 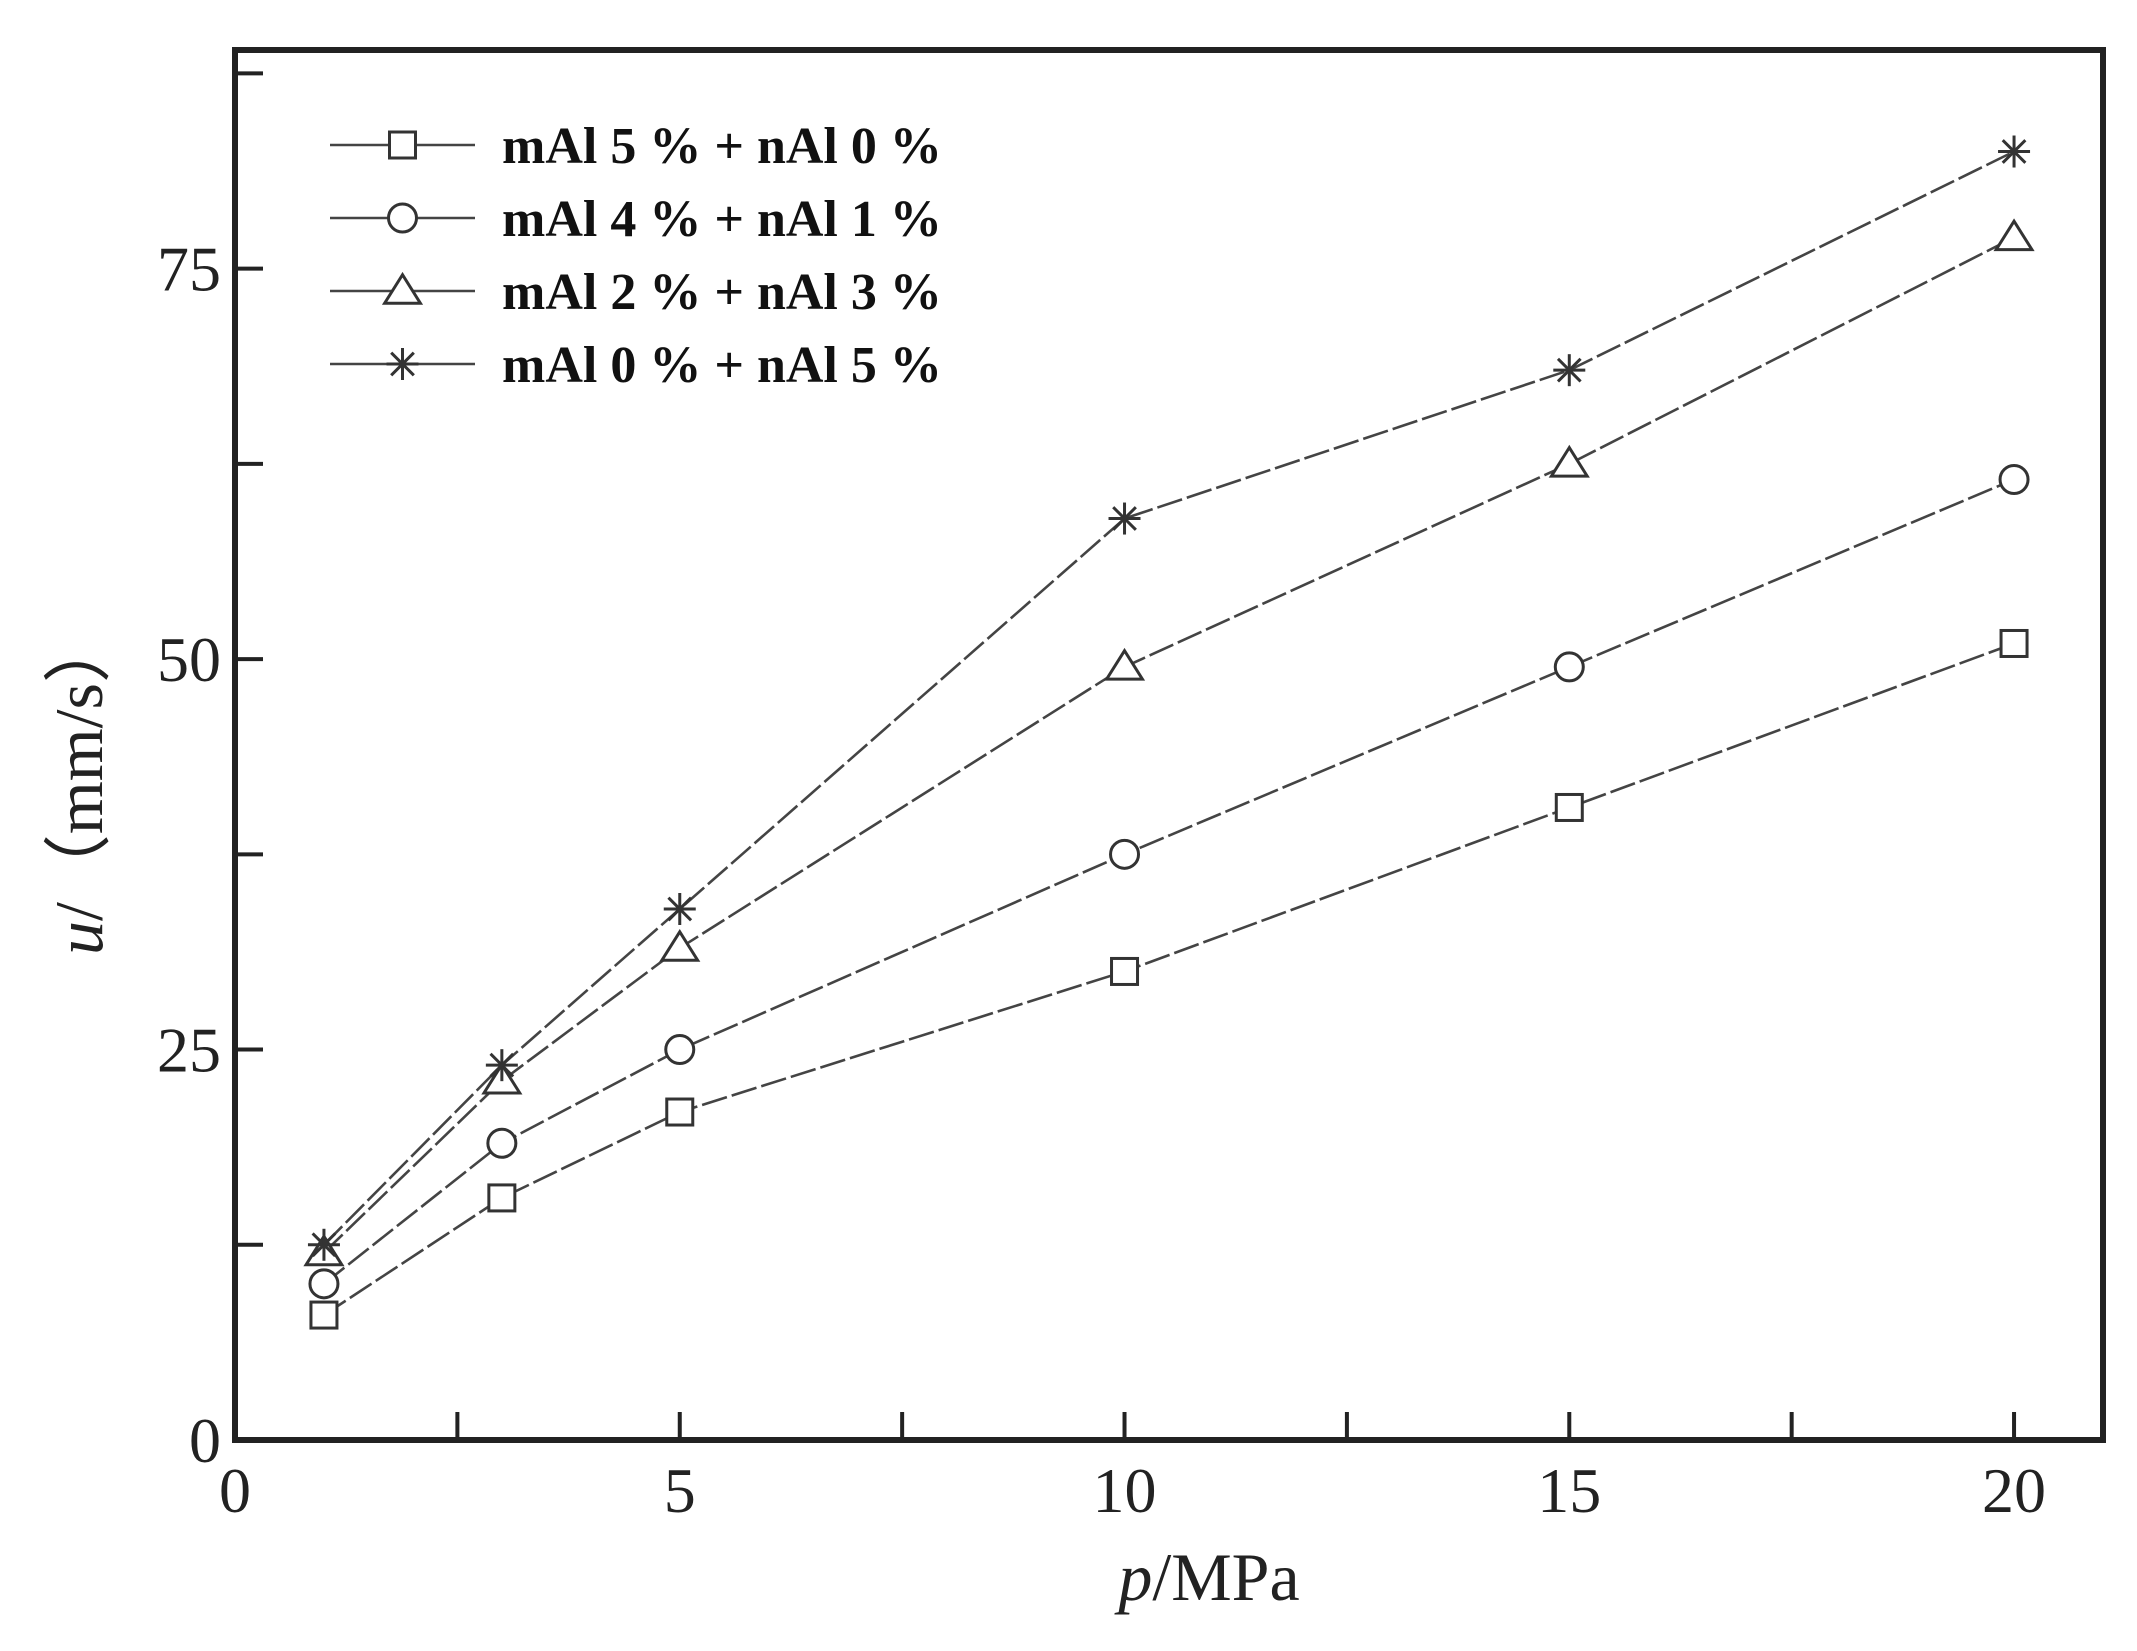 I want to click on legend-label: mAl 5 % + nAl 0 %, so click(x=722, y=146).